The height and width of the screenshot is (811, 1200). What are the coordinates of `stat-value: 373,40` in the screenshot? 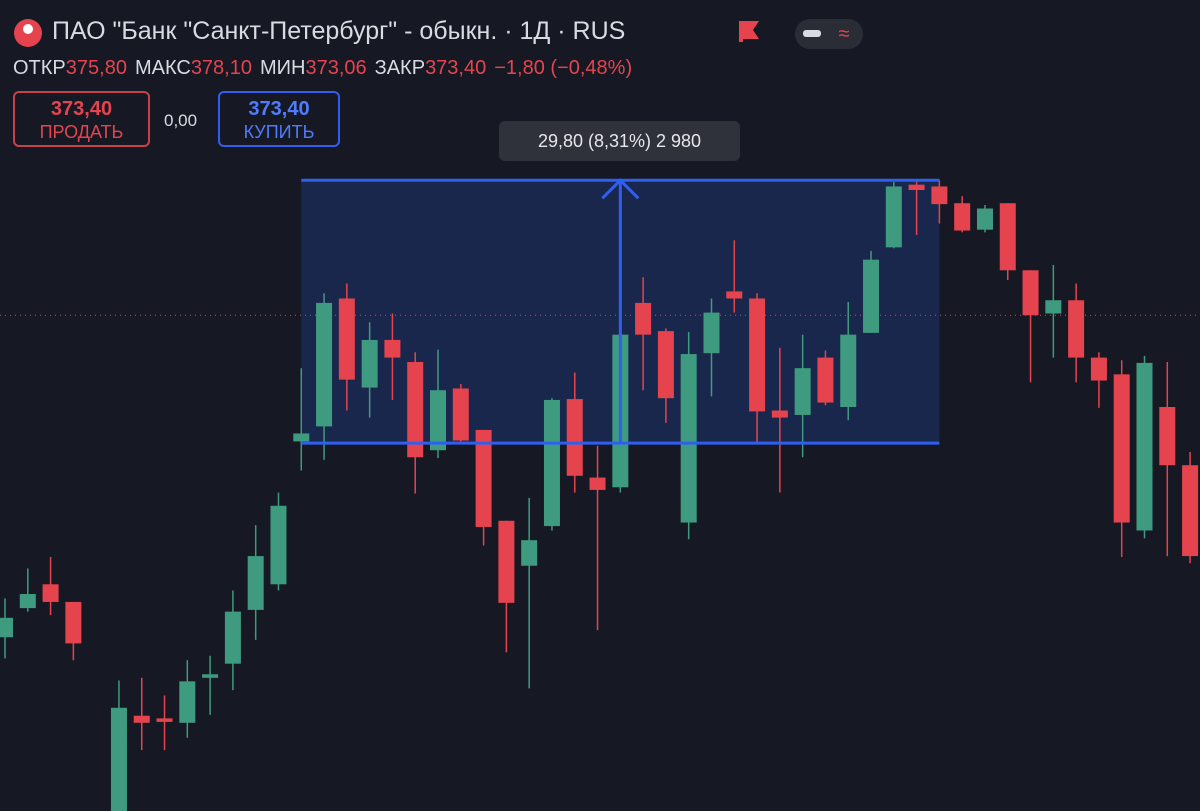 It's located at (456, 68).